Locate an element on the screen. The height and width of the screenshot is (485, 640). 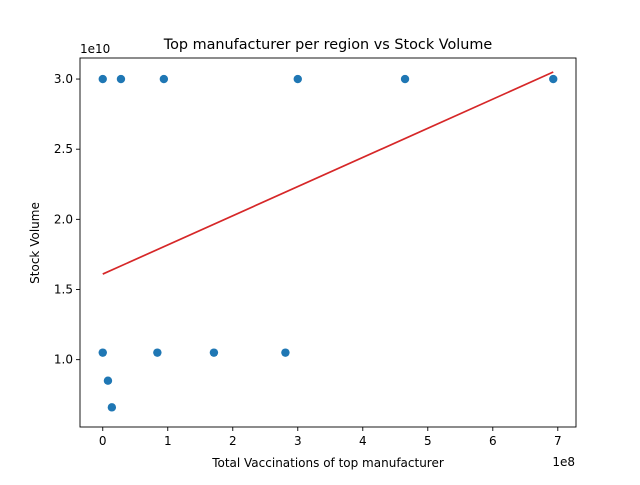
x-offset-label: 1e8 is located at coordinates (563, 462).